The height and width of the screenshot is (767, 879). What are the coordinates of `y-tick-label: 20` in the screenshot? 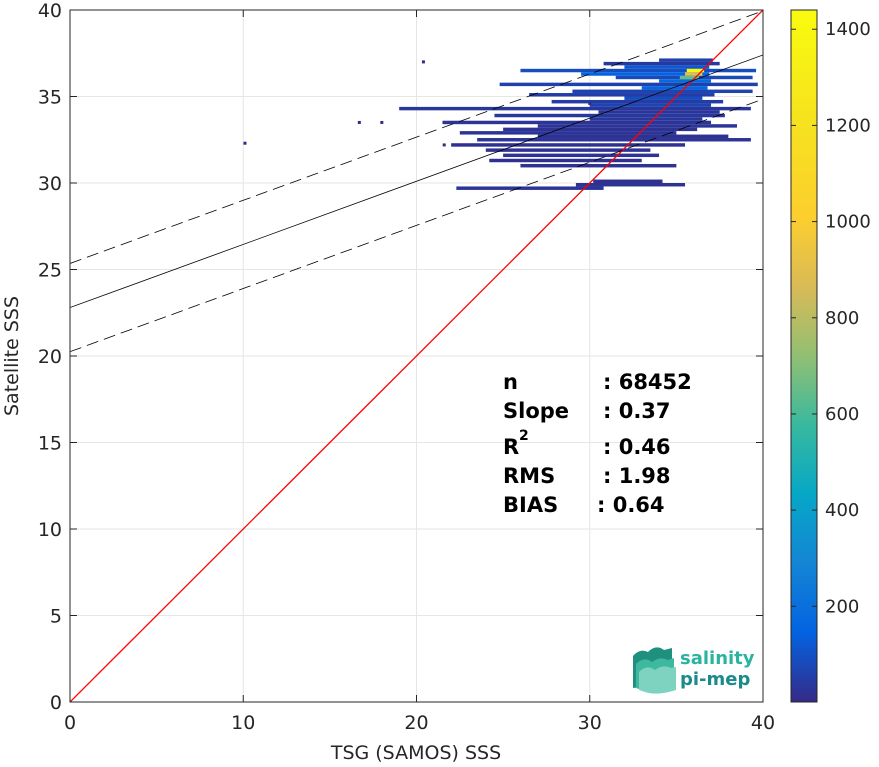 It's located at (50, 357).